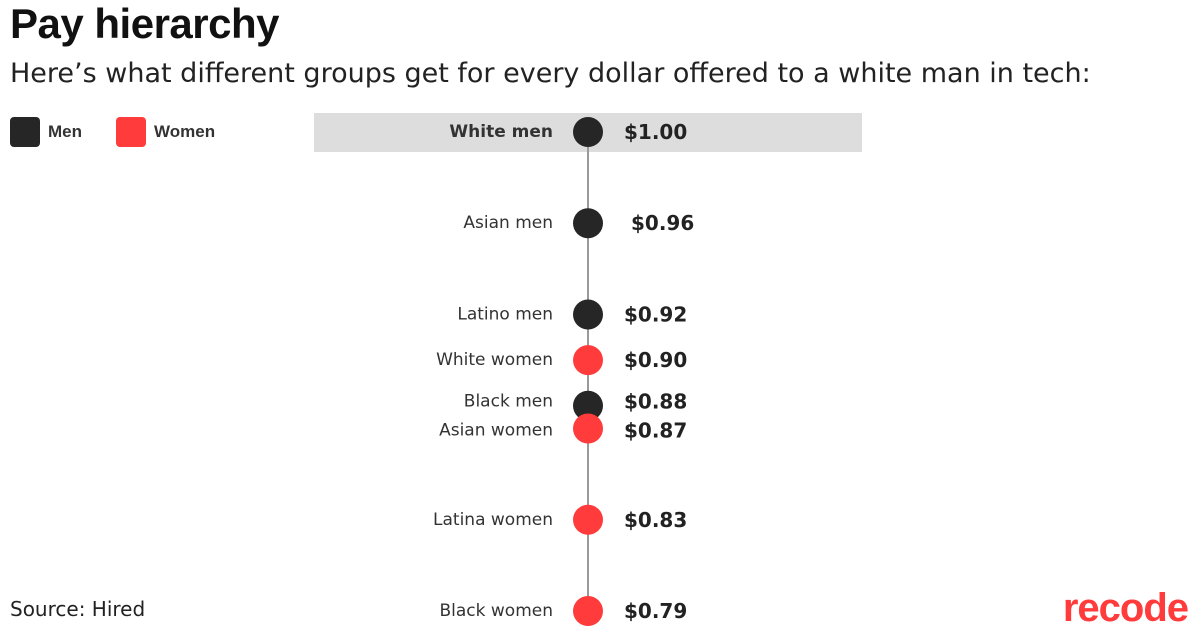  I want to click on dot-black-men, so click(588, 405).